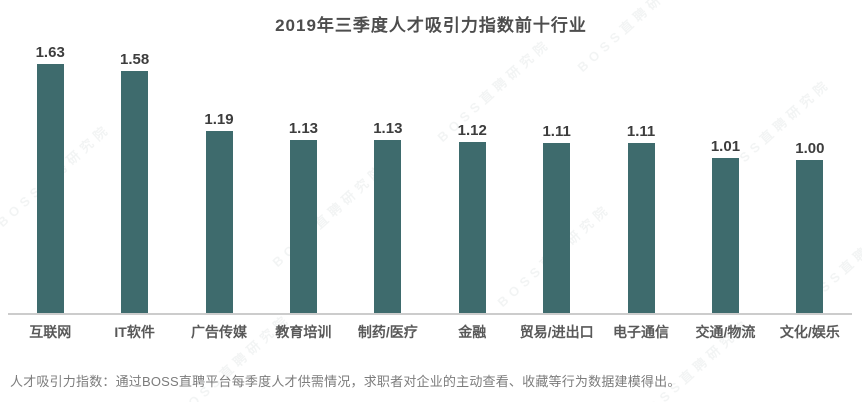 This screenshot has width=862, height=402. I want to click on category-label: 制药/医疗, so click(387, 332).